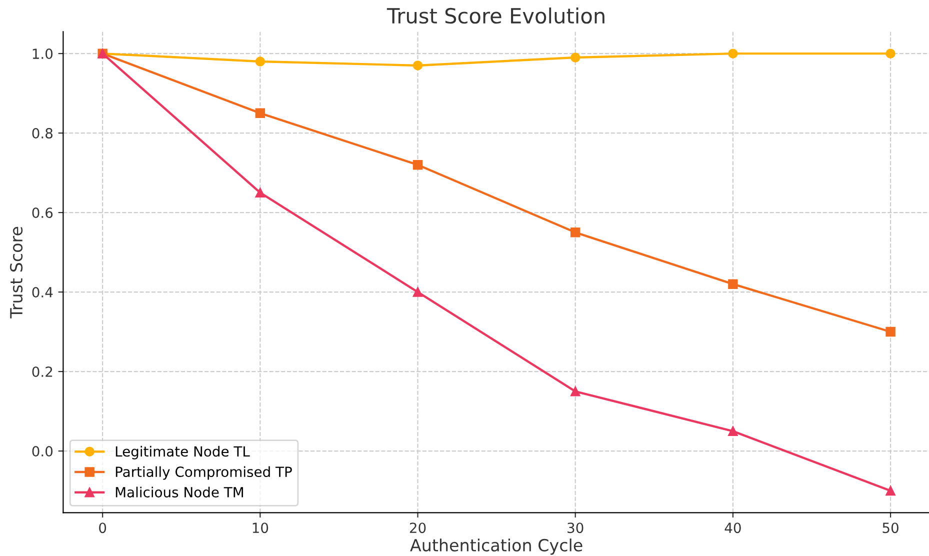 The height and width of the screenshot is (556, 929). I want to click on x-tick-label: 30, so click(576, 528).